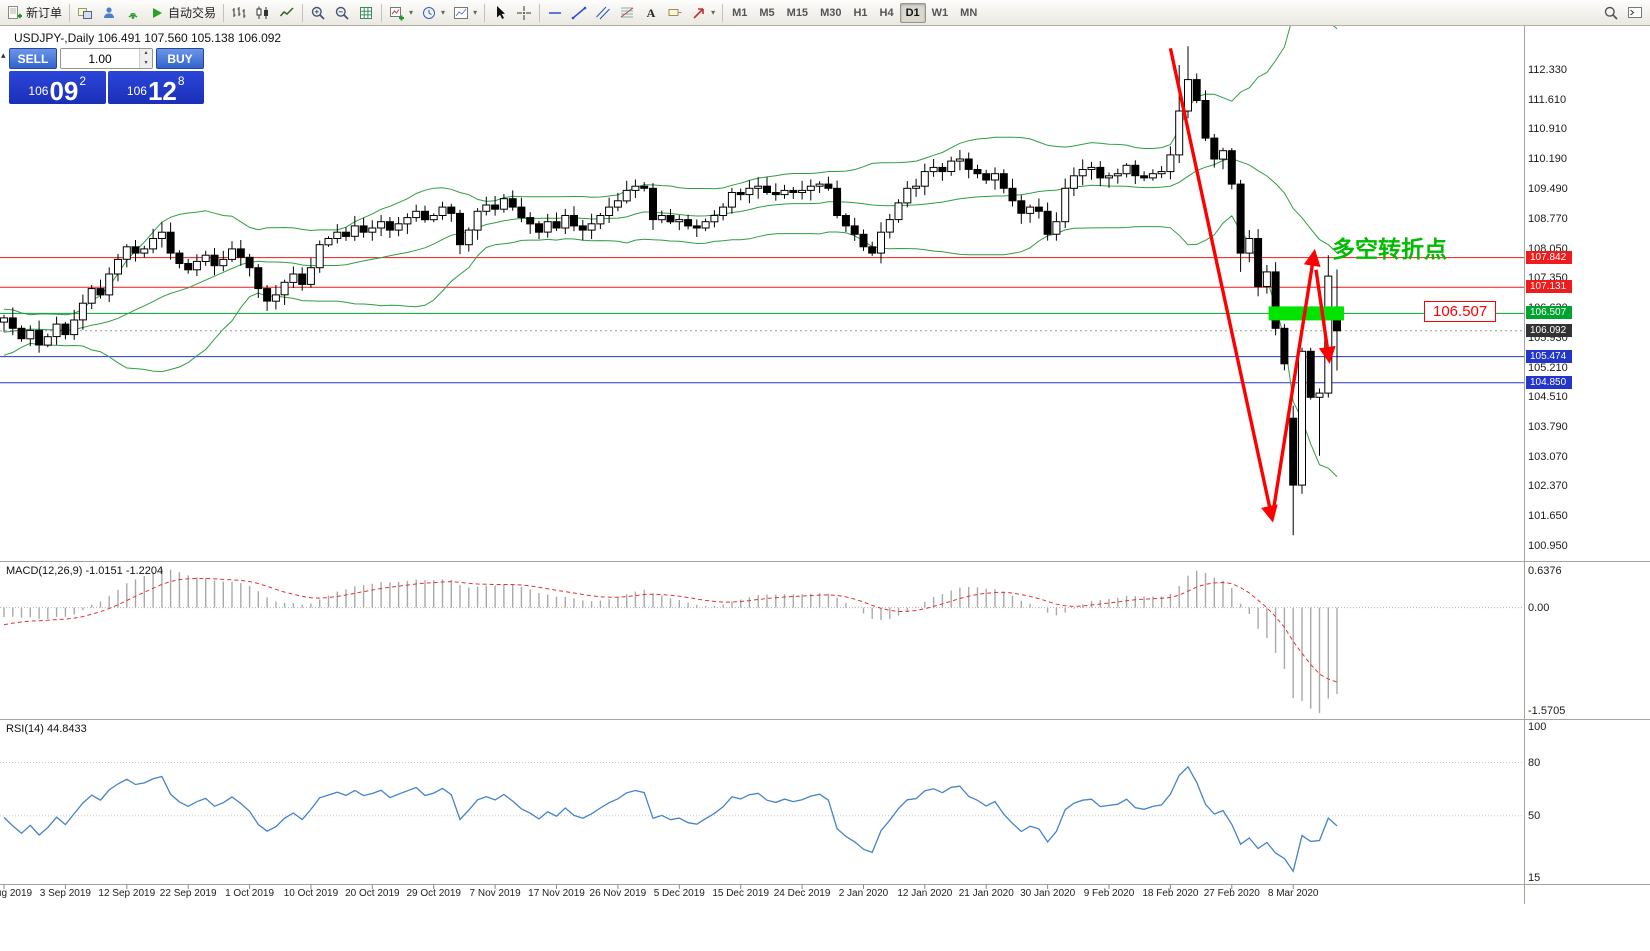  I want to click on rsi-indicator-label: RSI(14) 44.8433, so click(46, 729).